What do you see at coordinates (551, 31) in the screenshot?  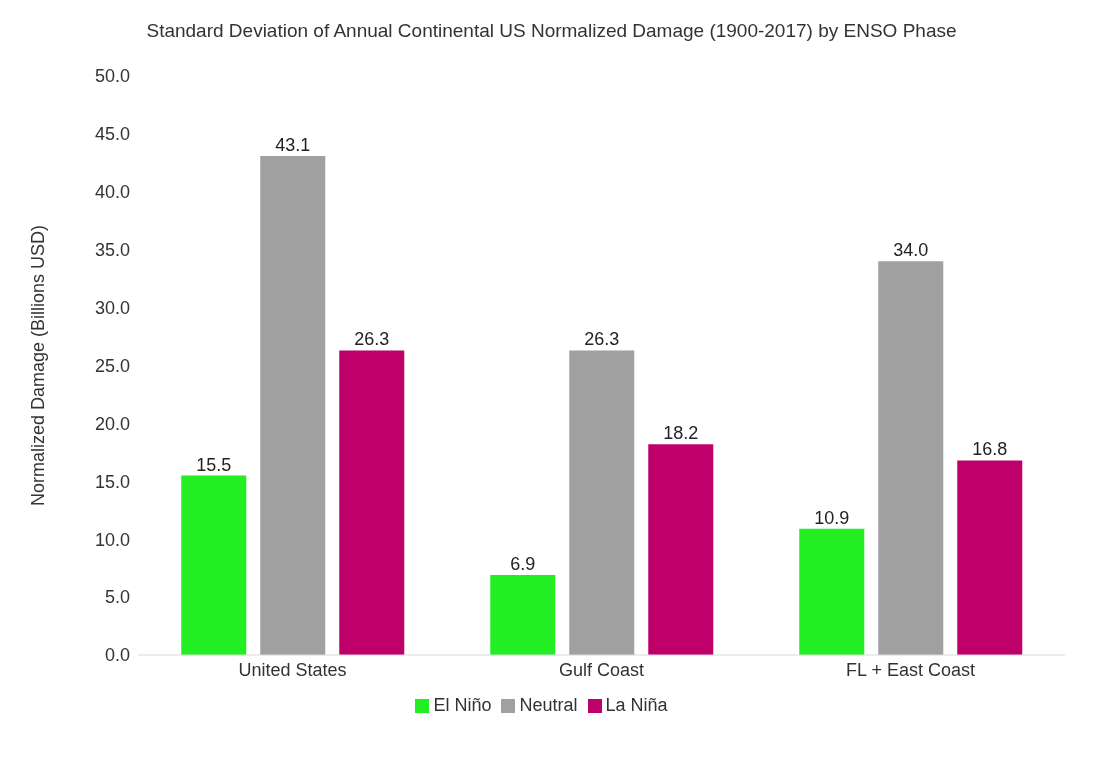 I see `chart-title: Standard Deviation of Annual Continental US Normalized Damage (1900-2017) by ENSO Phase` at bounding box center [551, 31].